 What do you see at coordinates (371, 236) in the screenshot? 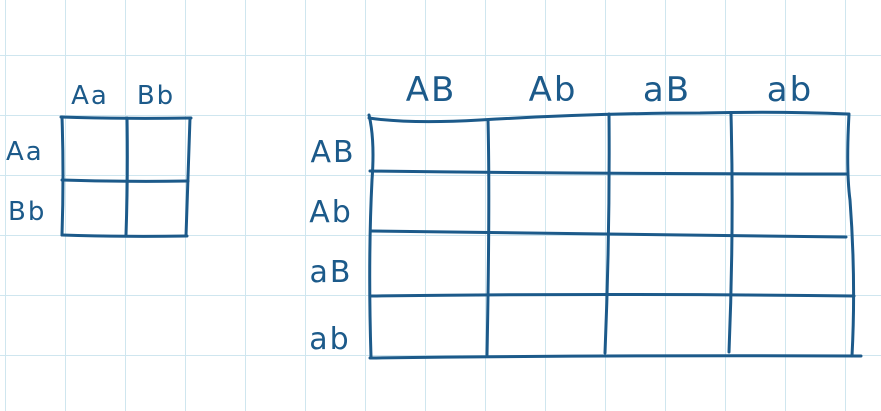
I see `large-grid-left-line` at bounding box center [371, 236].